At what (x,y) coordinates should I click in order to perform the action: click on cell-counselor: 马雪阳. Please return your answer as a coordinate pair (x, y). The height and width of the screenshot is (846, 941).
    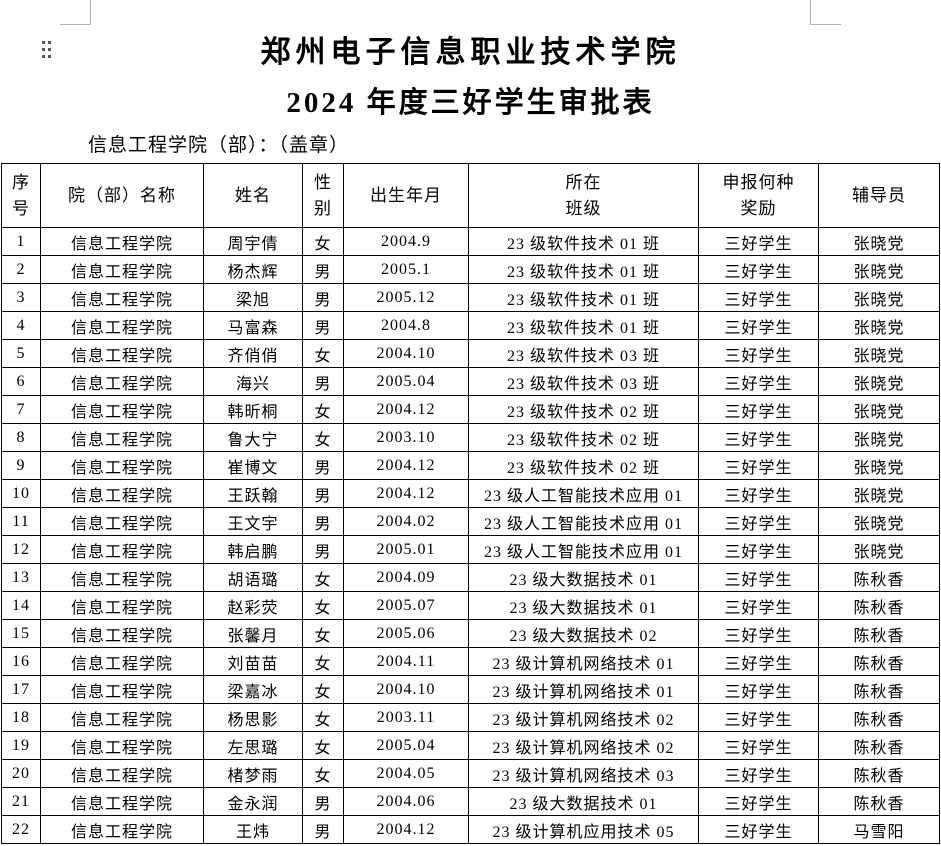
    Looking at the image, I should click on (879, 829).